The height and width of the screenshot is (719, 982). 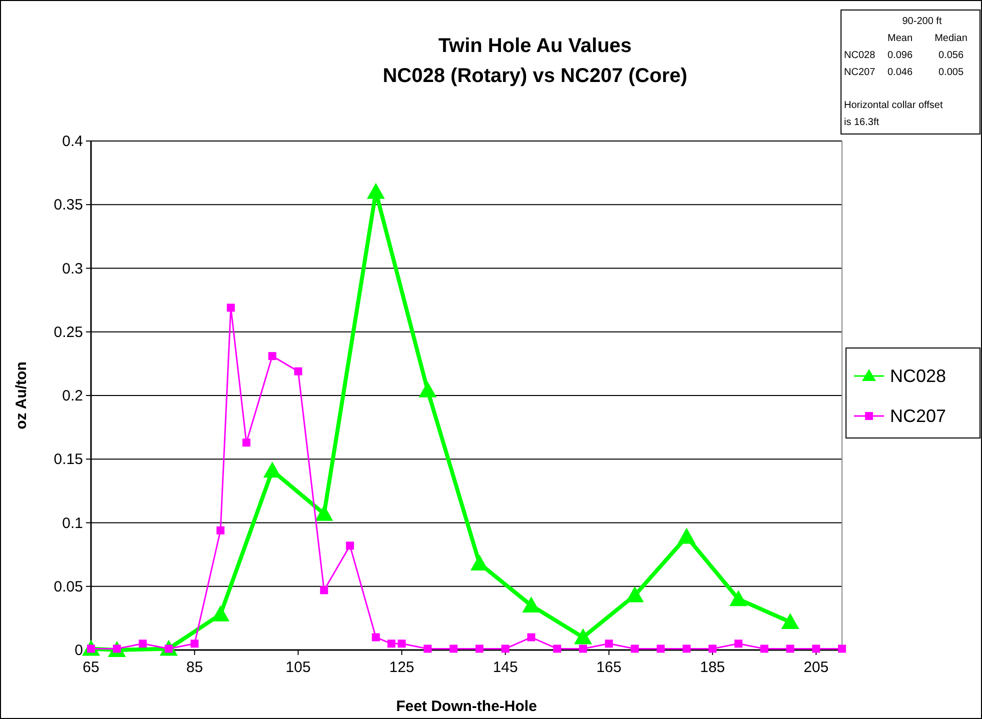 What do you see at coordinates (900, 38) in the screenshot?
I see `text: Mean` at bounding box center [900, 38].